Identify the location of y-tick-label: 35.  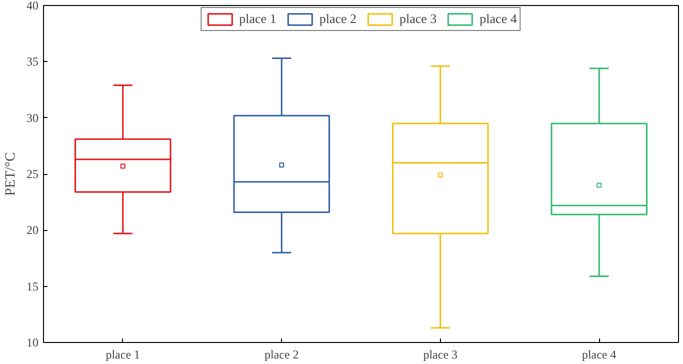
(32, 61).